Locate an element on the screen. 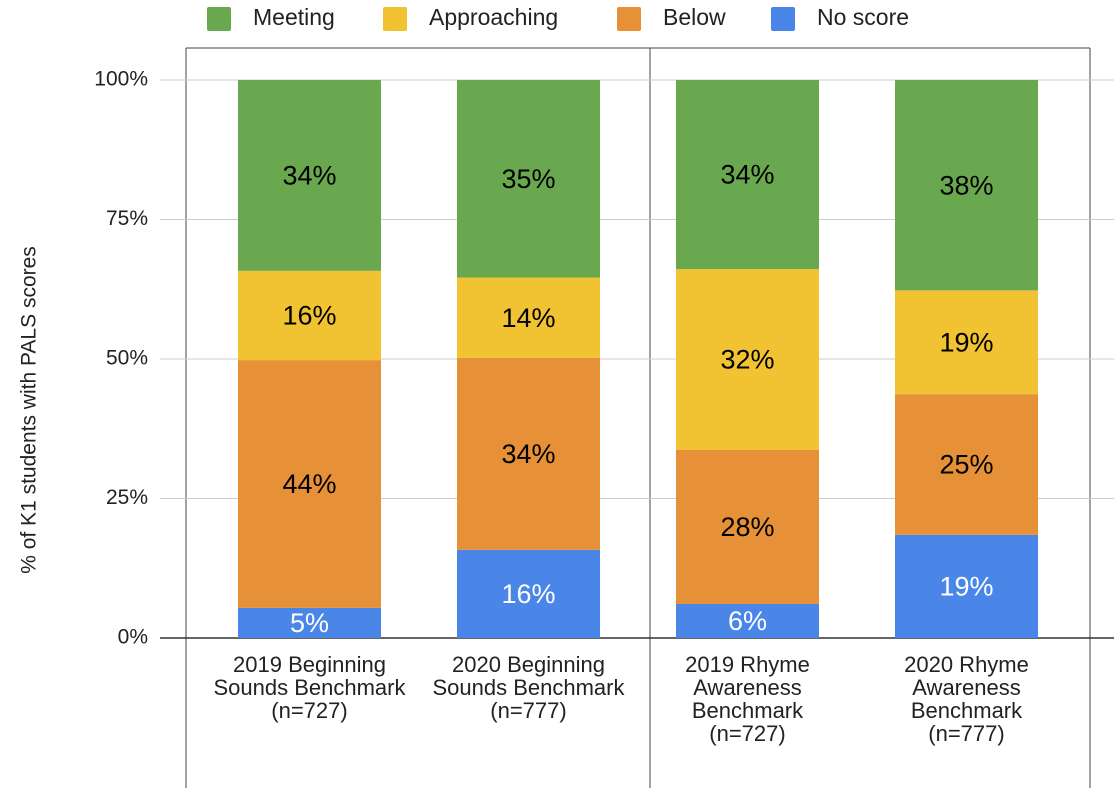 The width and height of the screenshot is (1114, 788). data-label: 25% is located at coordinates (966, 465).